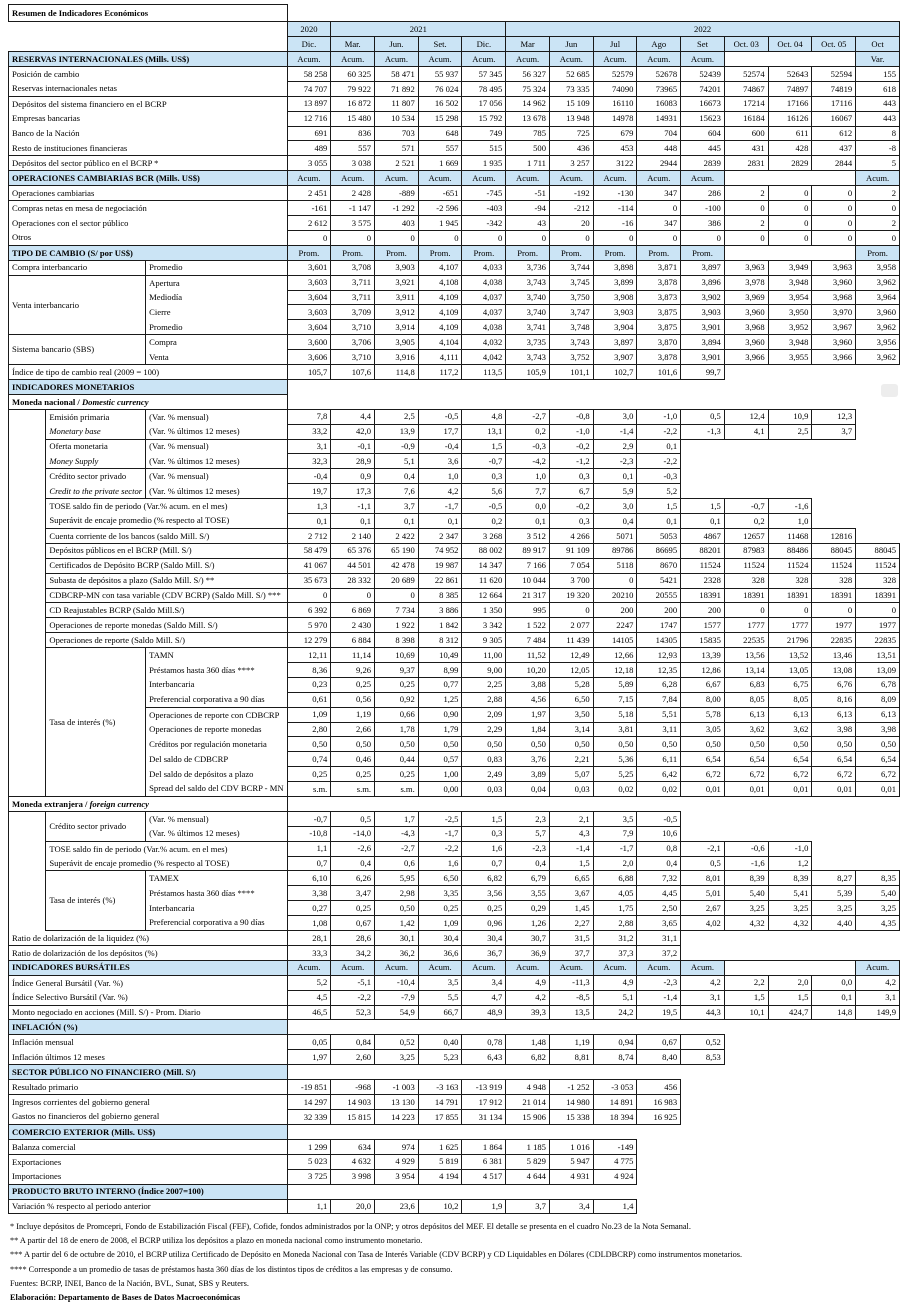  Describe the element at coordinates (396, 729) in the screenshot. I see `value-cell: 1,78` at that location.